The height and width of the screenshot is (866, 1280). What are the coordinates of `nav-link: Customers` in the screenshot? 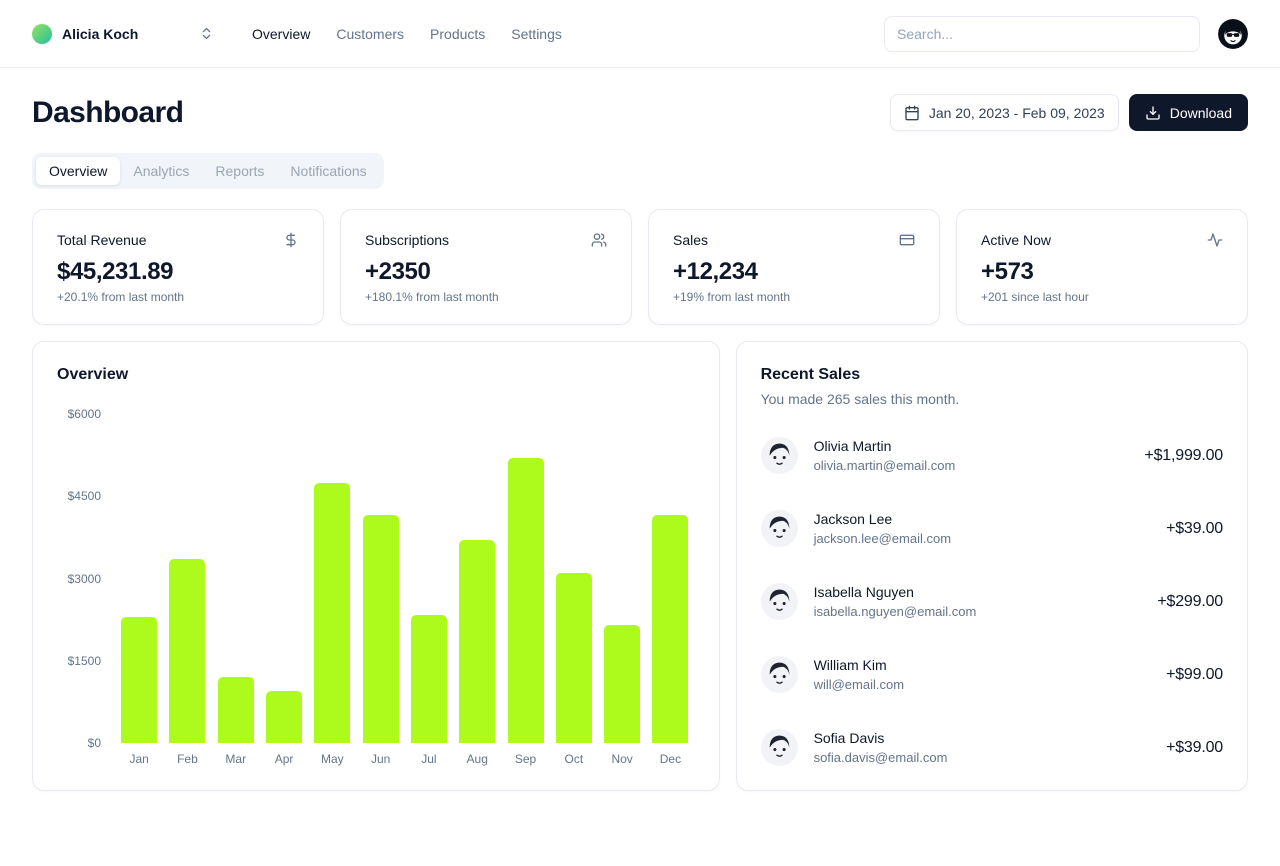 It's located at (370, 33).